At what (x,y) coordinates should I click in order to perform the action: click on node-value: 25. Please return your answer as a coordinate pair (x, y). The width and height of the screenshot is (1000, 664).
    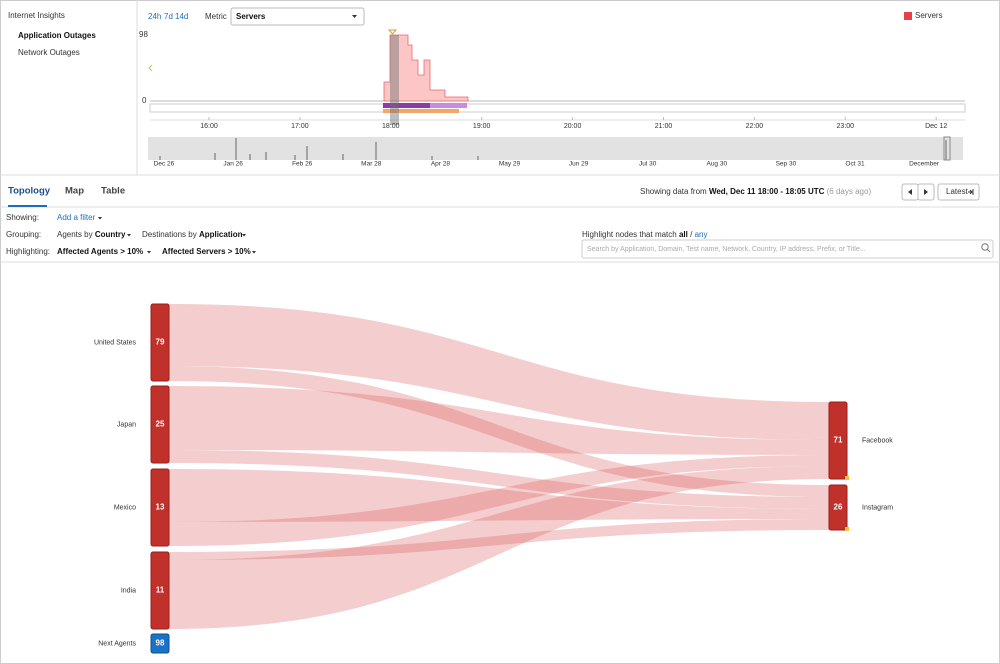
    Looking at the image, I should click on (160, 424).